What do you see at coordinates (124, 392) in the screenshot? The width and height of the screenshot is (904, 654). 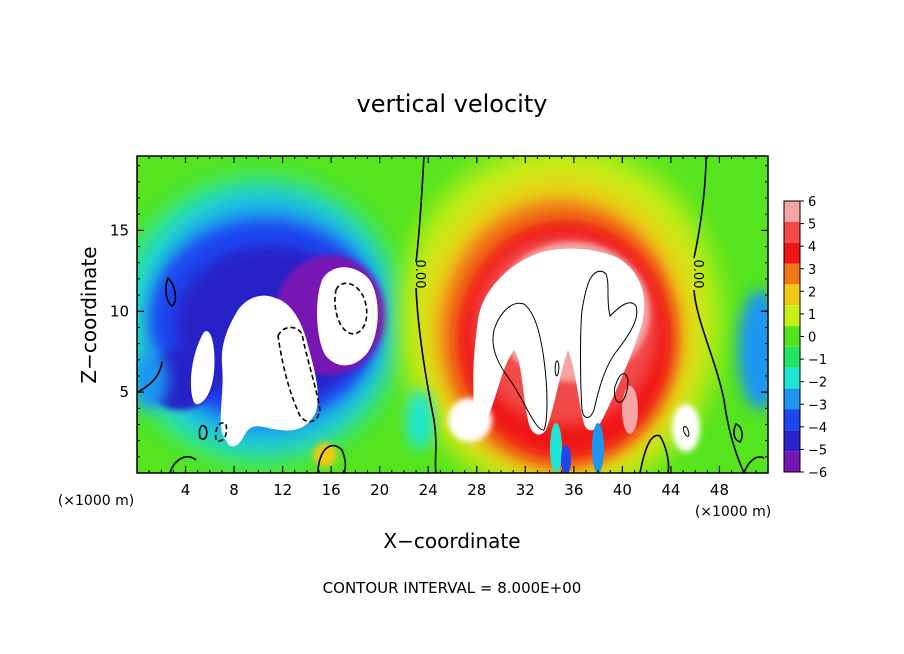 I see `y-tick-label: 5` at bounding box center [124, 392].